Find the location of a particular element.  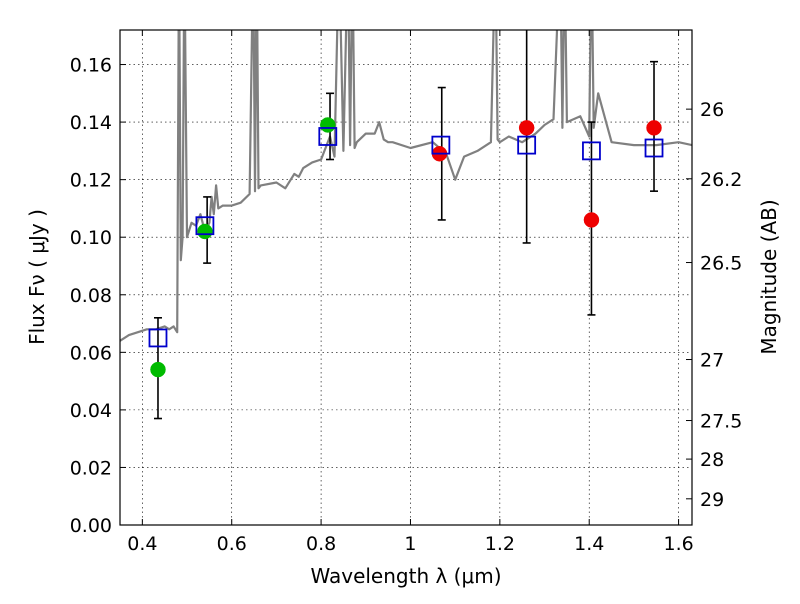

y-tick-label: 0.00 is located at coordinates (91, 526).